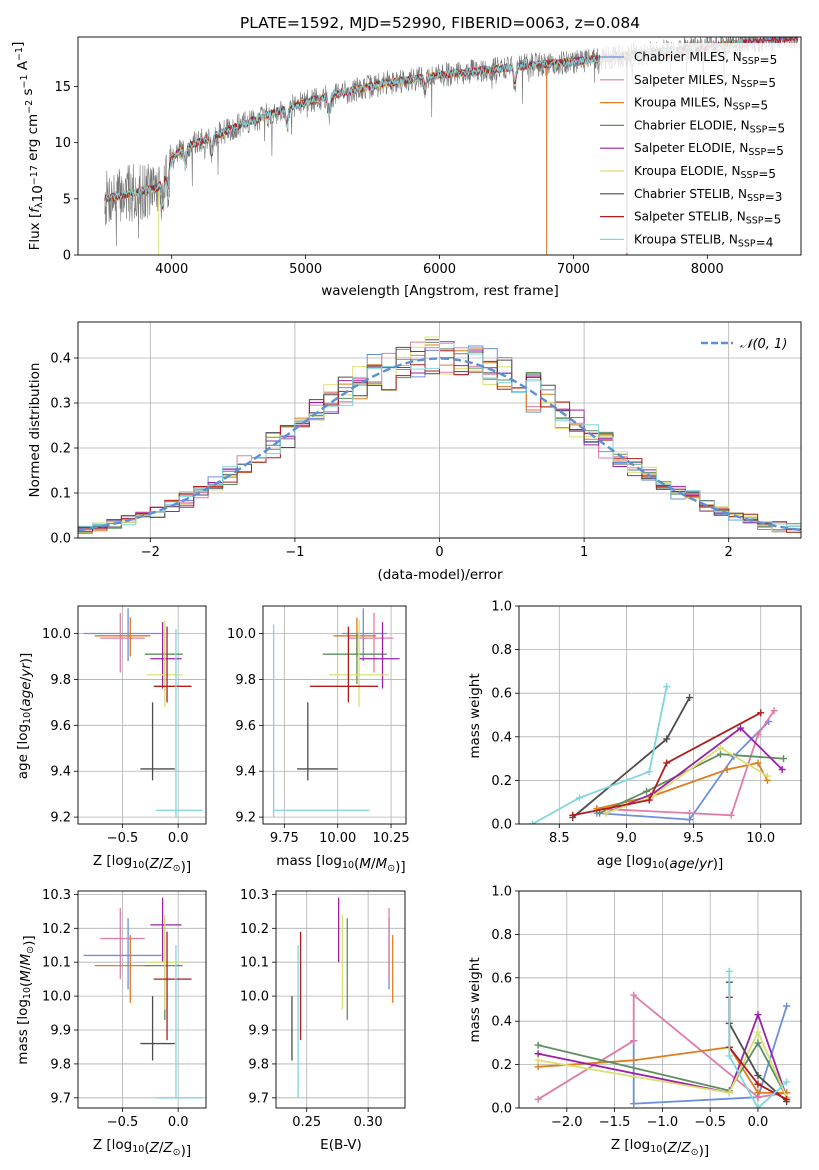 The width and height of the screenshot is (819, 1170). Describe the element at coordinates (763, 344) in the screenshot. I see `legend-entry-normal: 𝒩(0, 1)` at that location.